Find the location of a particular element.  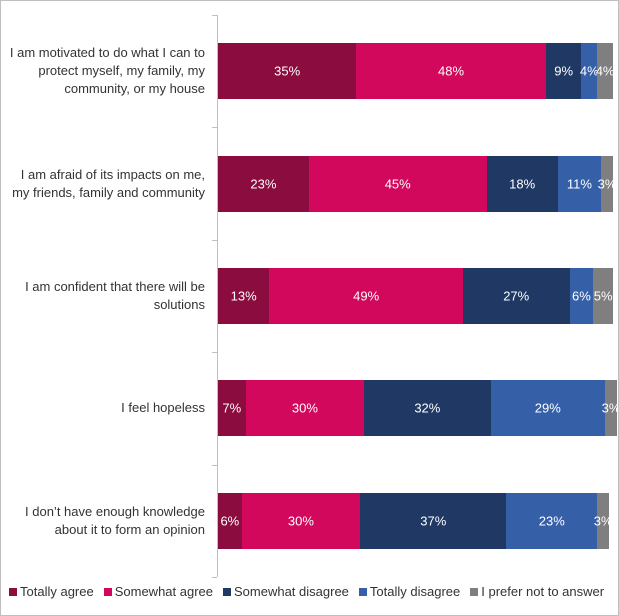

legend-item: Somewhat disagree is located at coordinates (286, 591).